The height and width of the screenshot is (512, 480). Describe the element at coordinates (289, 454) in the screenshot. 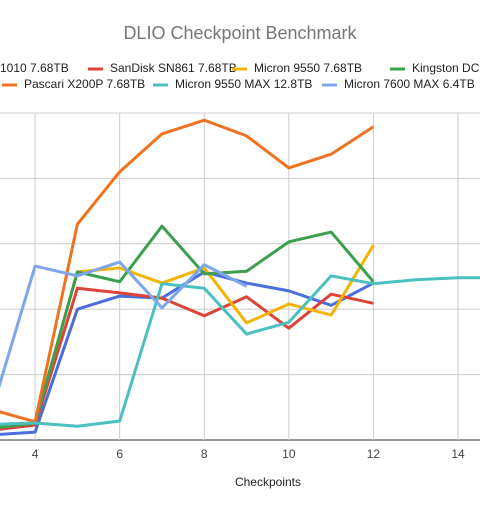

I see `x-tick-label: 10` at that location.